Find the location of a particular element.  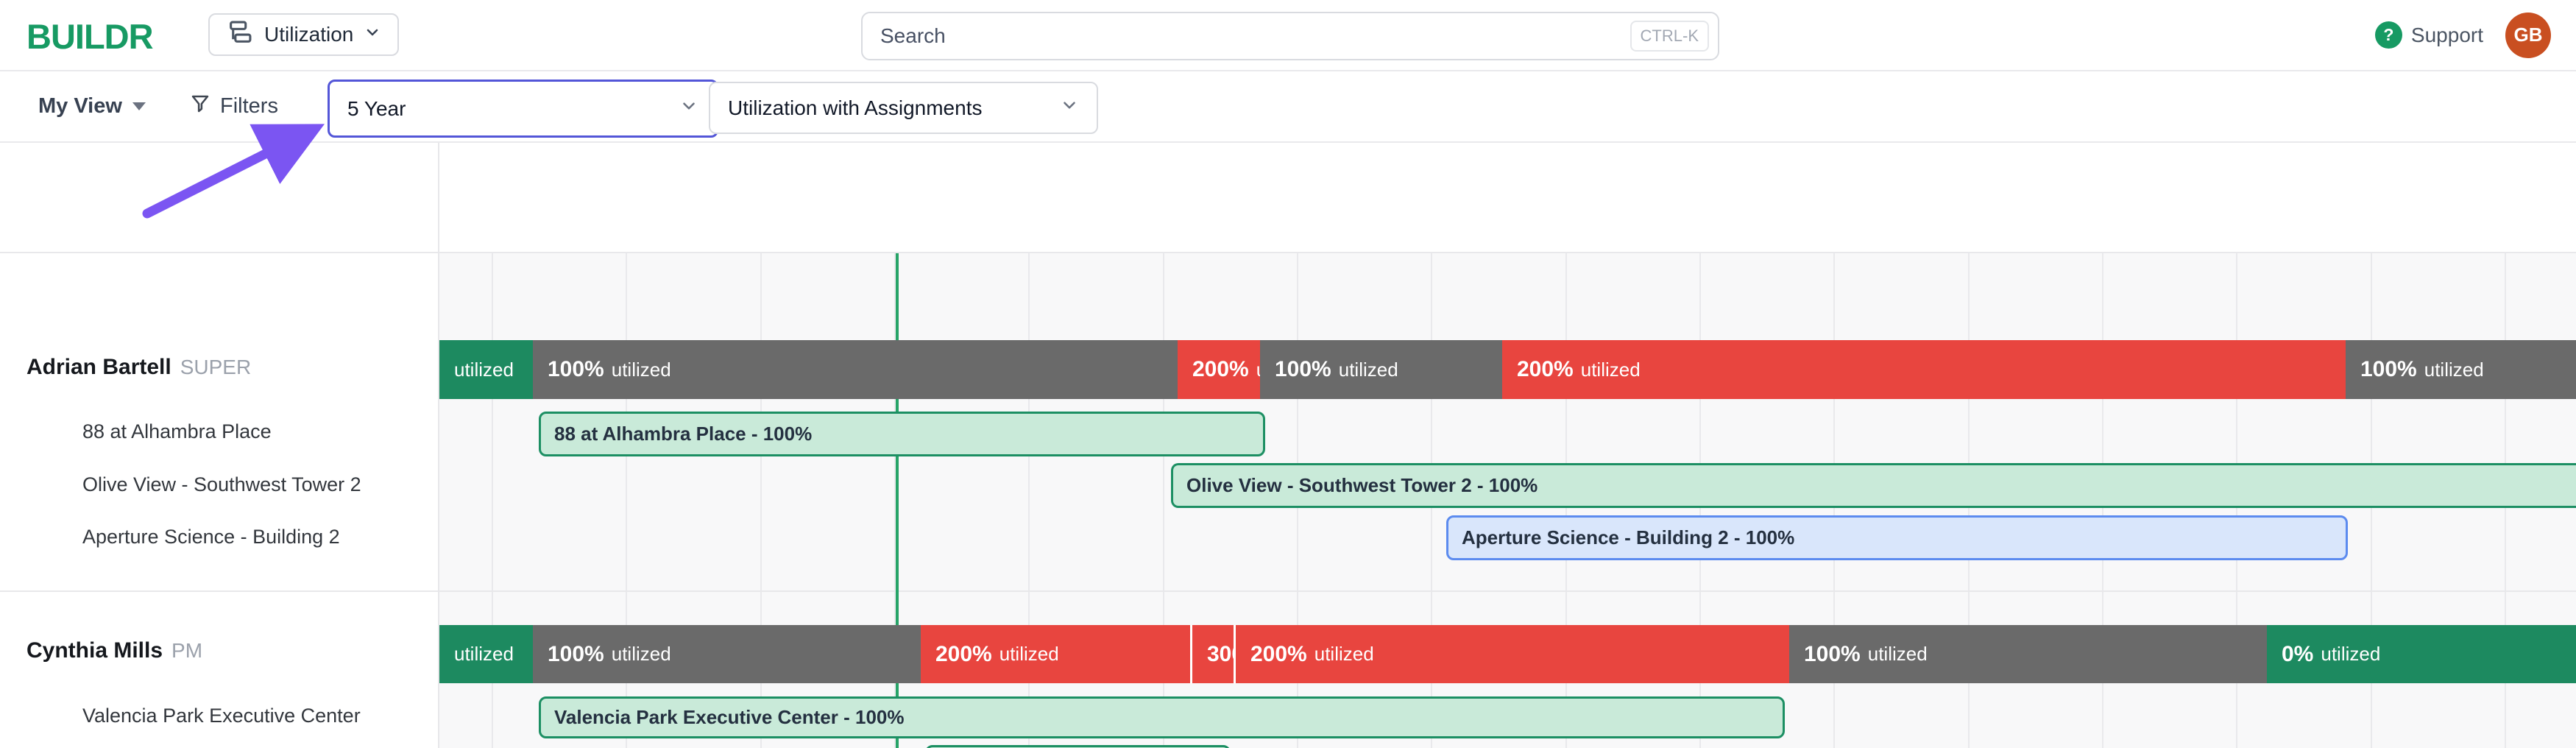

person-role-badge: SUPER is located at coordinates (216, 367).